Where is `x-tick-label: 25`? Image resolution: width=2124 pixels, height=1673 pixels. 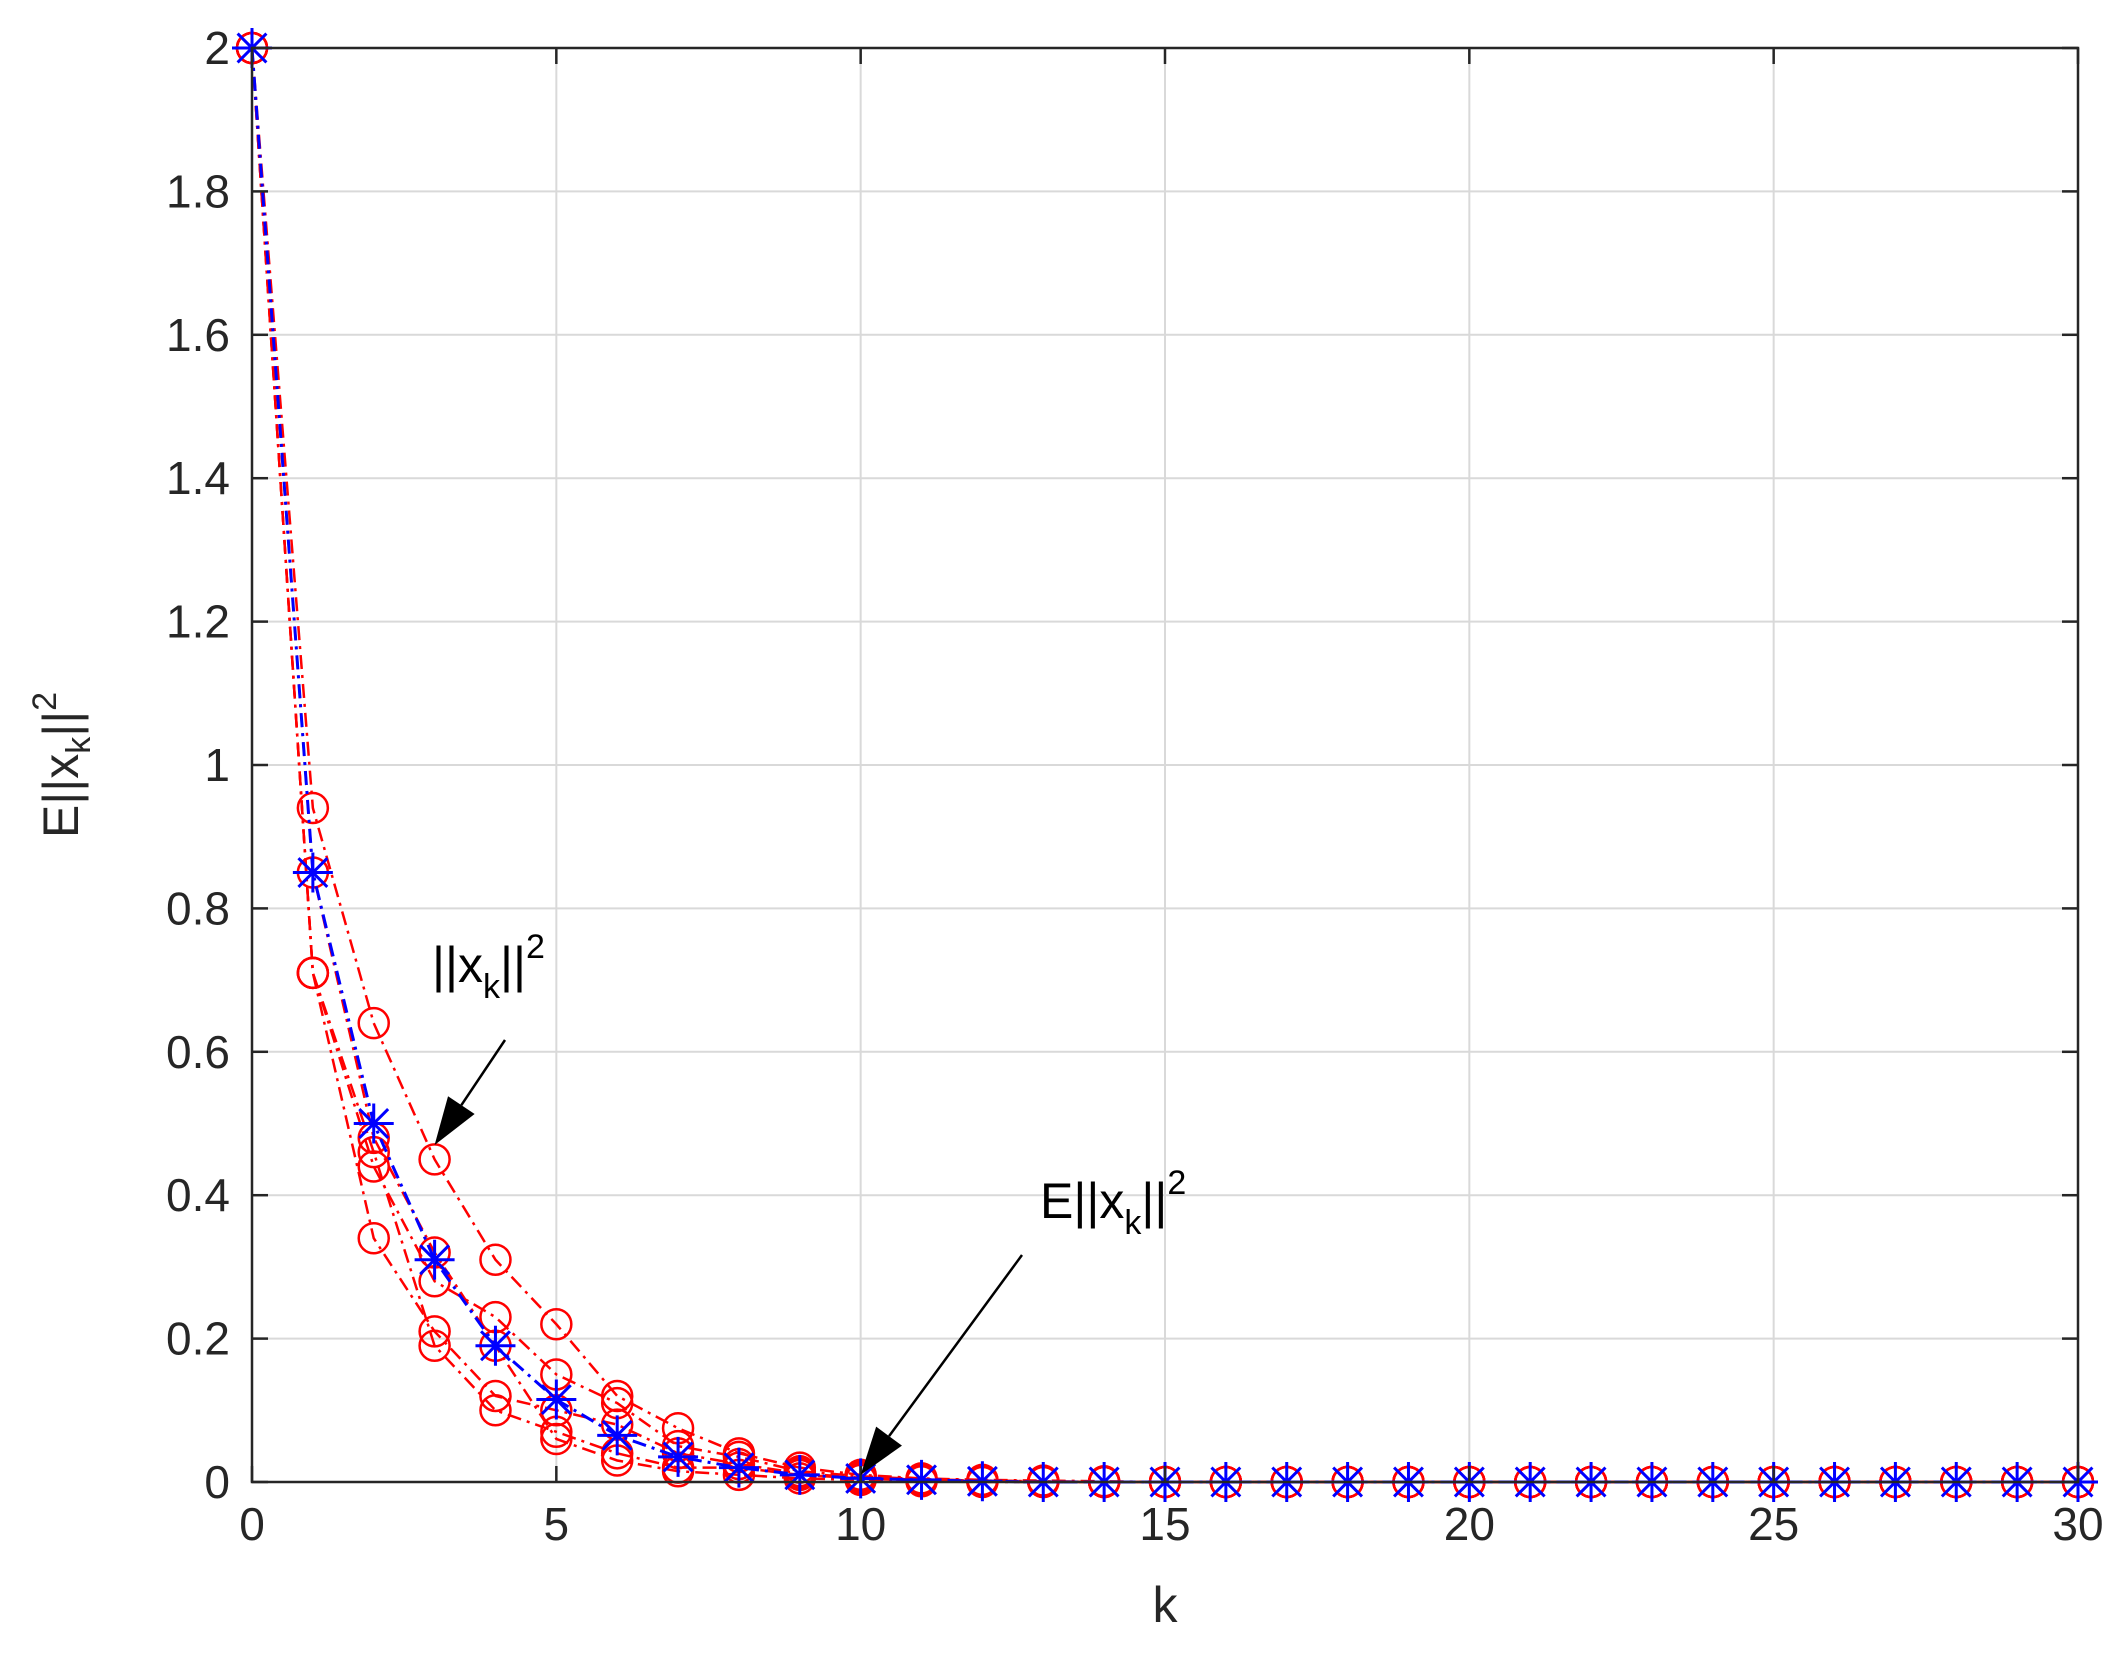 x-tick-label: 25 is located at coordinates (1773, 1524).